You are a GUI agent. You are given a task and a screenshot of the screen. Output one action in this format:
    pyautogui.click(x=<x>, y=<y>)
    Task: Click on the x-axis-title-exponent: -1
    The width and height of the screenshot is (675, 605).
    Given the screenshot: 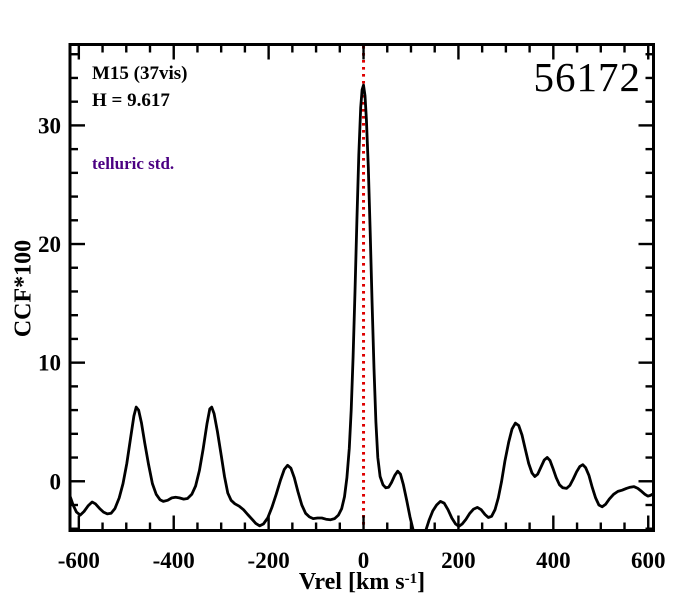 What is the action you would take?
    pyautogui.click(x=411, y=579)
    